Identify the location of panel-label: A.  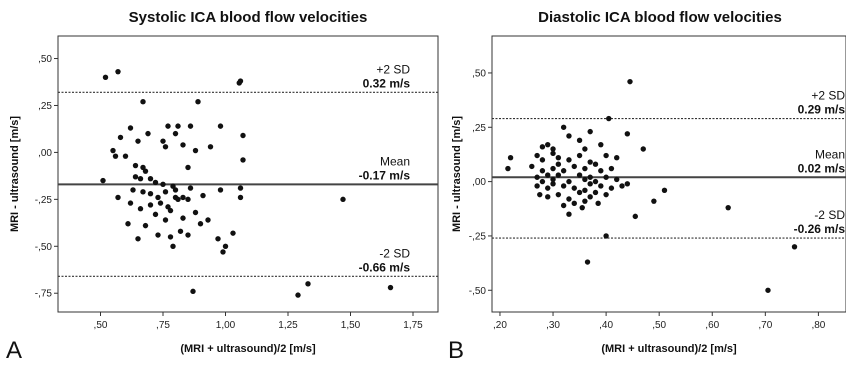
(14, 350).